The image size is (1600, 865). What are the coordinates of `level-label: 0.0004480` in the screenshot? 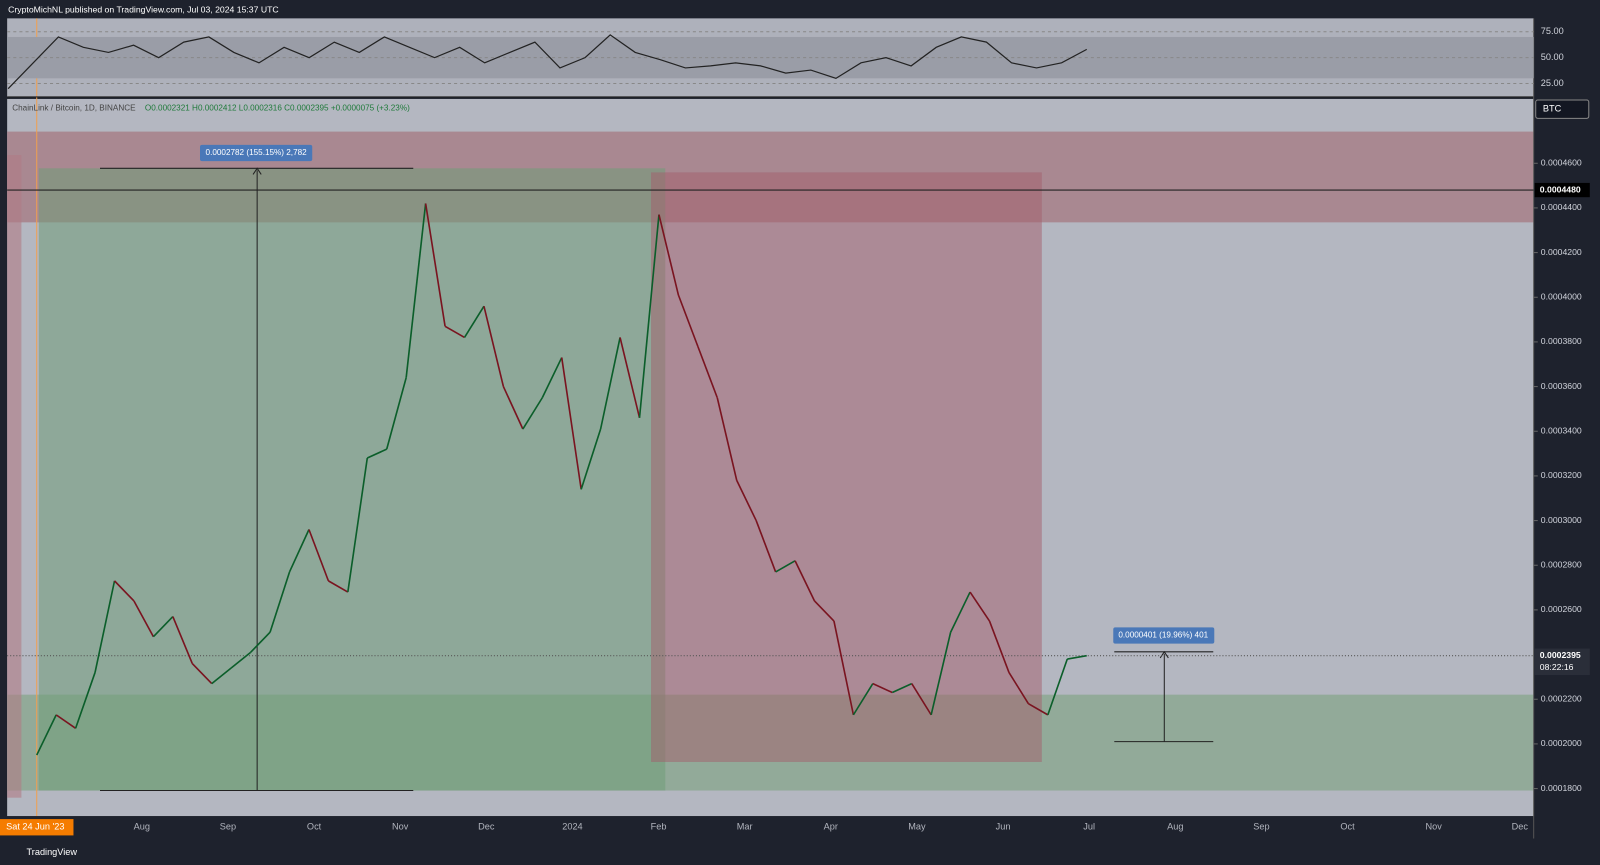 It's located at (1560, 189).